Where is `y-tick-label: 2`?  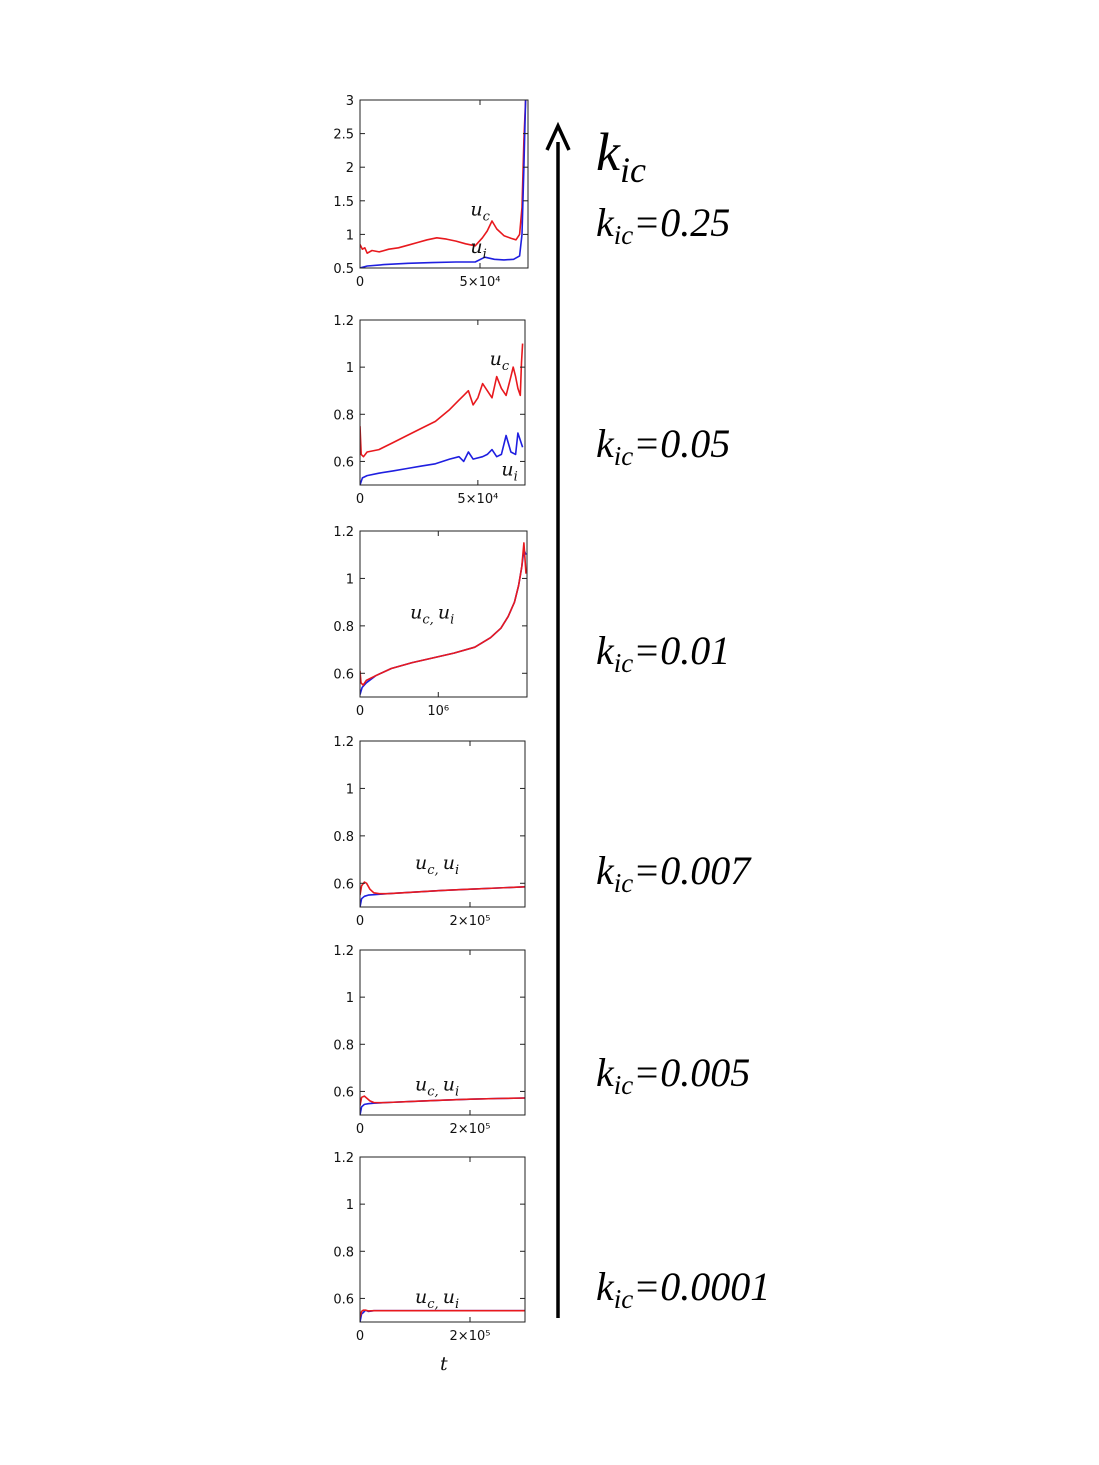 y-tick-label: 2 is located at coordinates (350, 168).